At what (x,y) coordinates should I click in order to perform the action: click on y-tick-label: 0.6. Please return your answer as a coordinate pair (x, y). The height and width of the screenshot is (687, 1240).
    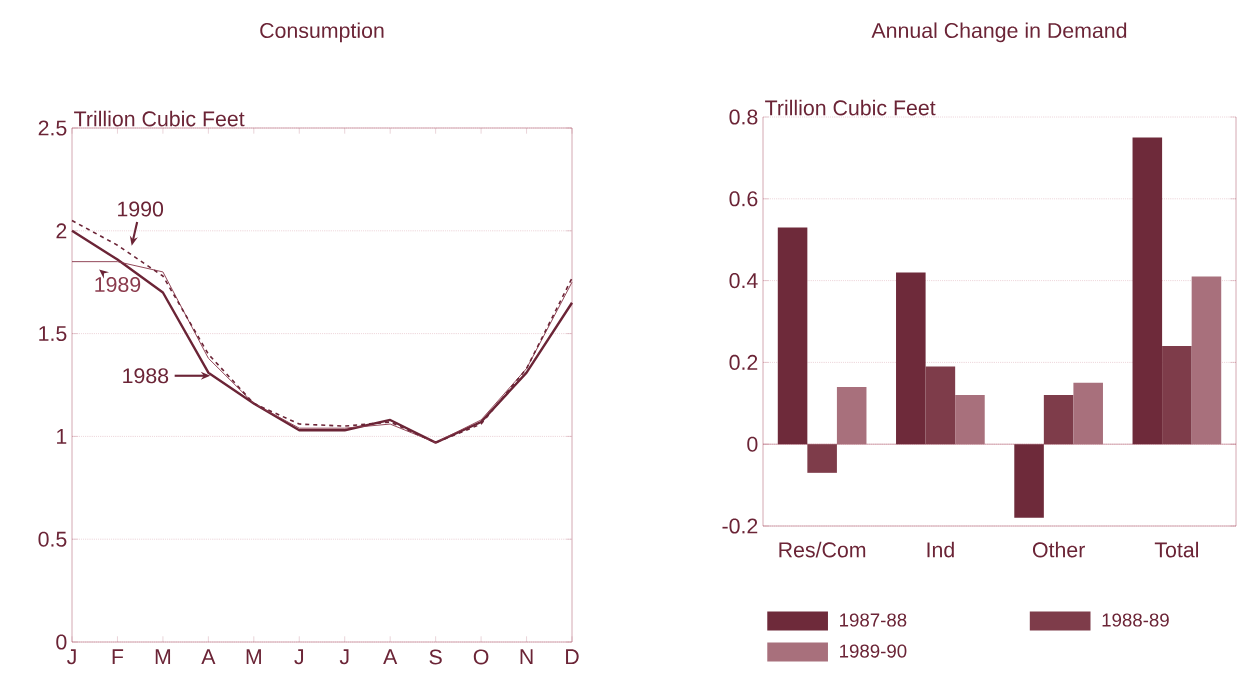
    Looking at the image, I should click on (743, 199).